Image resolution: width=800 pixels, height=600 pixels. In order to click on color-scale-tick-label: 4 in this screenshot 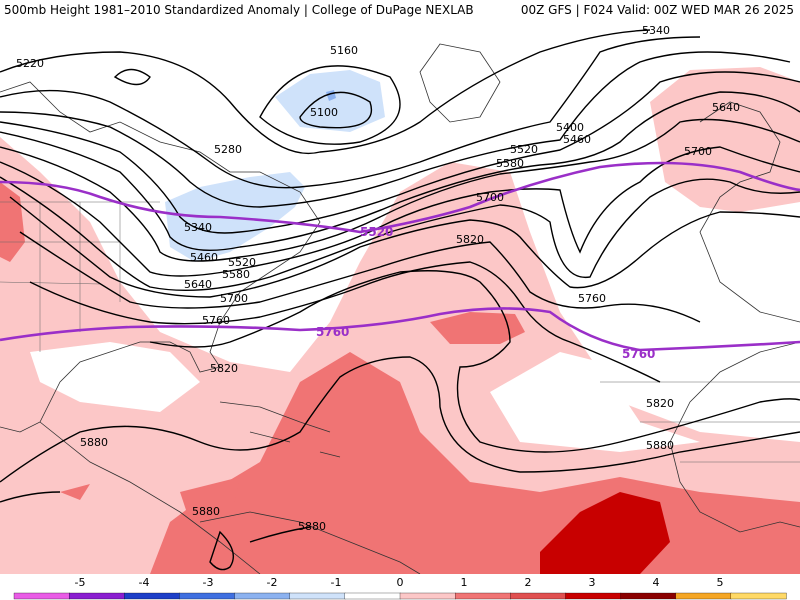, I will do `click(656, 582)`.